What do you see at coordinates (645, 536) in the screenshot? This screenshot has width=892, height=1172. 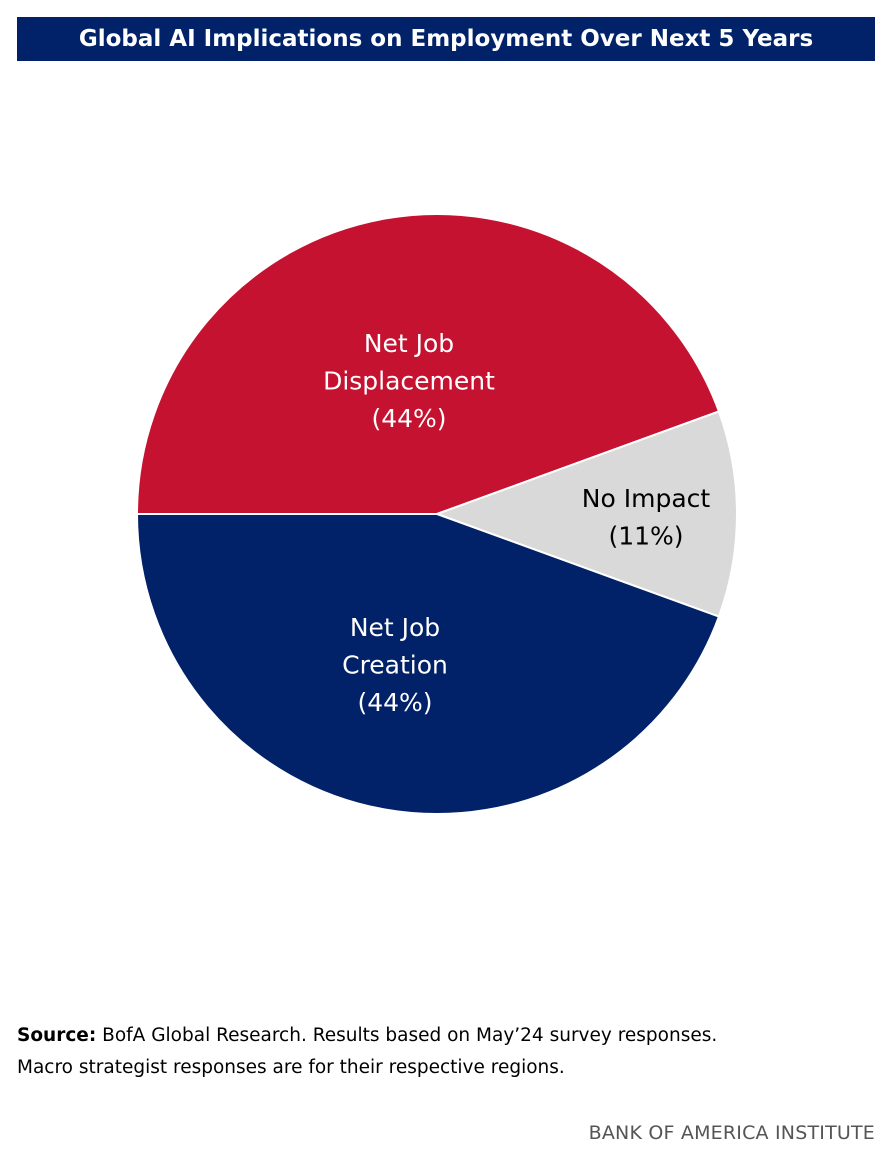 I see `slice-label-line: (11%)` at bounding box center [645, 536].